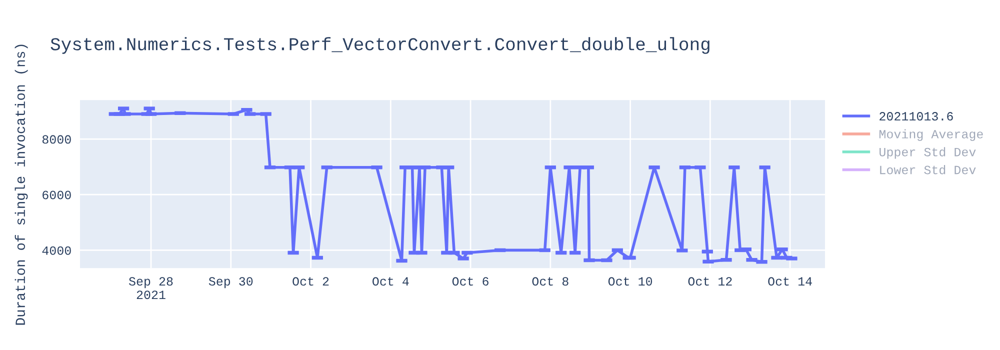  I want to click on x-tick-label: Oct 8, so click(550, 281).